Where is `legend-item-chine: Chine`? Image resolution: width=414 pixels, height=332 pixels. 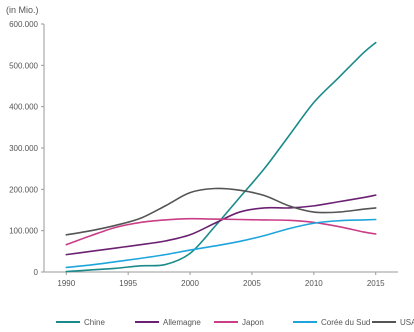
legend-item-chine: Chine is located at coordinates (80, 322).